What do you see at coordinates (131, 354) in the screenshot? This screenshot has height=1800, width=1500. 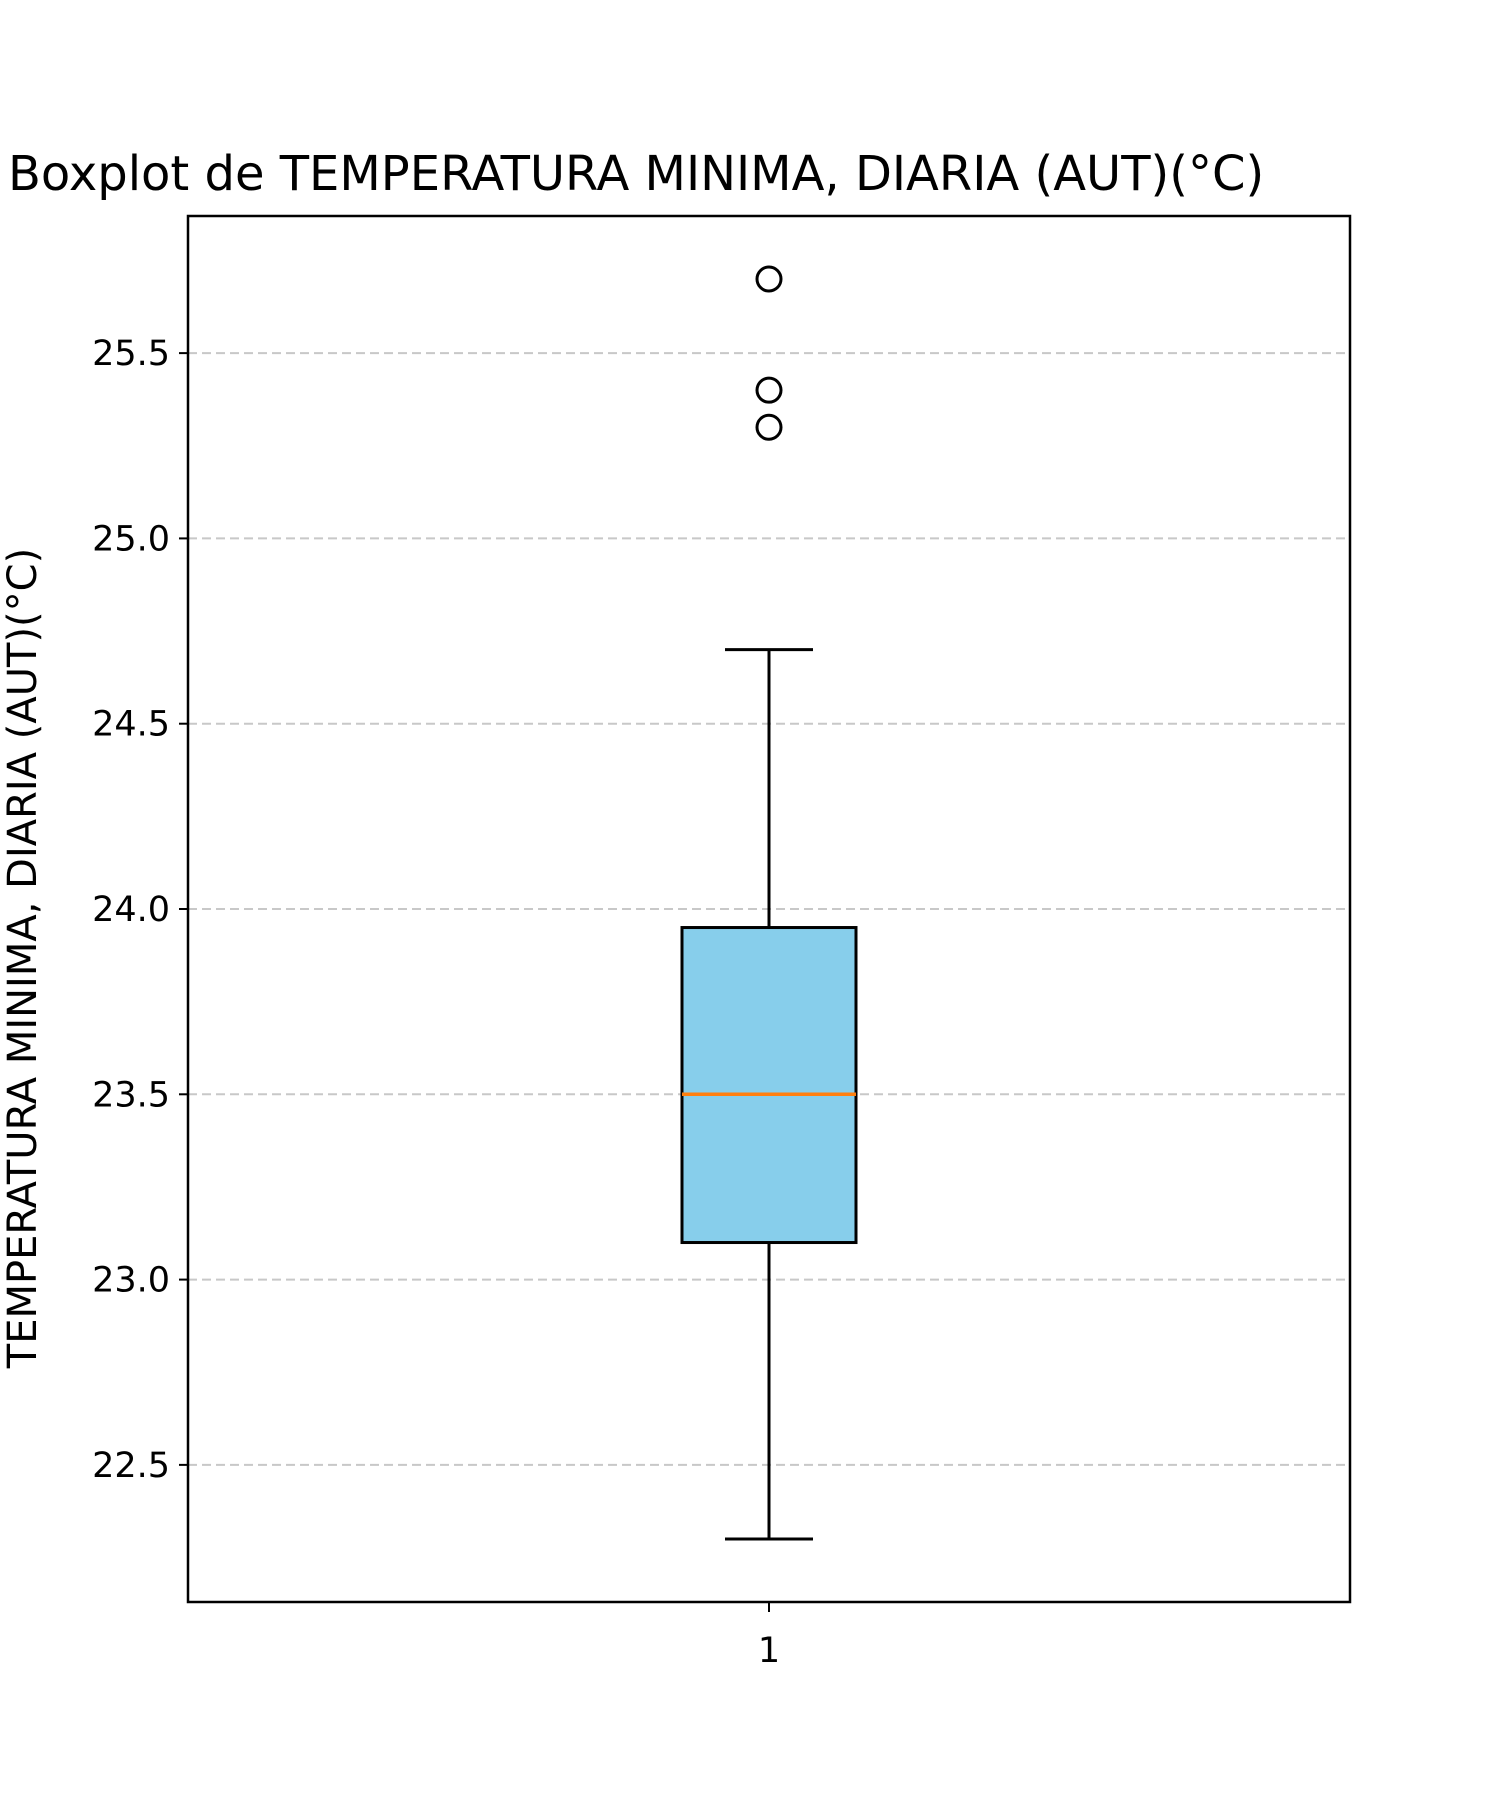 I see `y-tick-label: 25.5` at bounding box center [131, 354].